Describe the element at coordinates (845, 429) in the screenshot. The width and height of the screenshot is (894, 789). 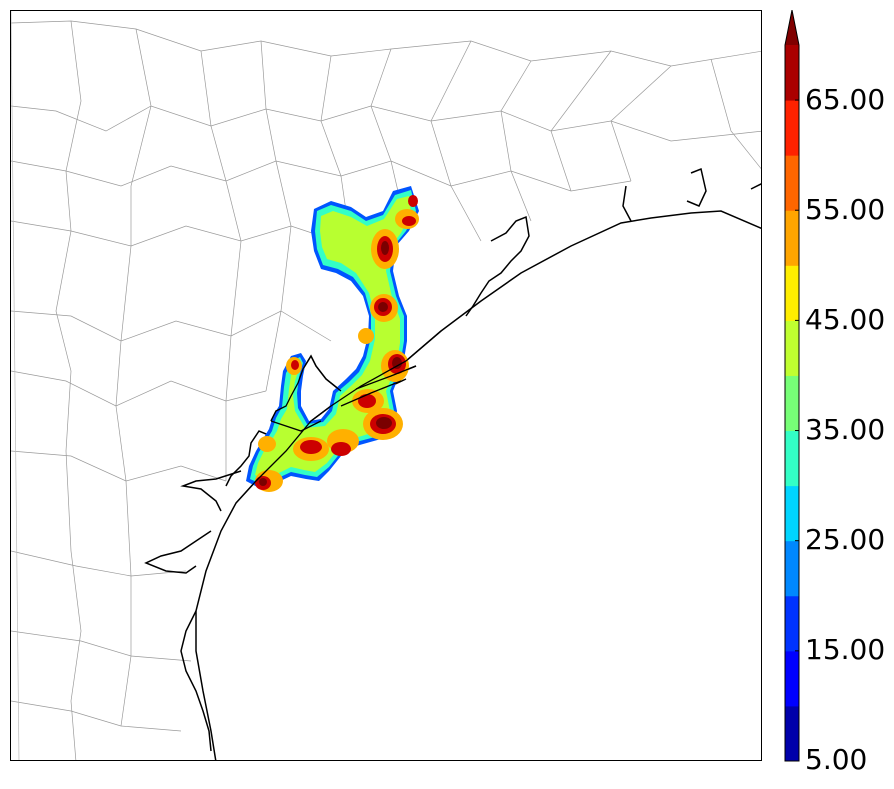
I see `colorbar-tick-label-35: 35.00` at that location.